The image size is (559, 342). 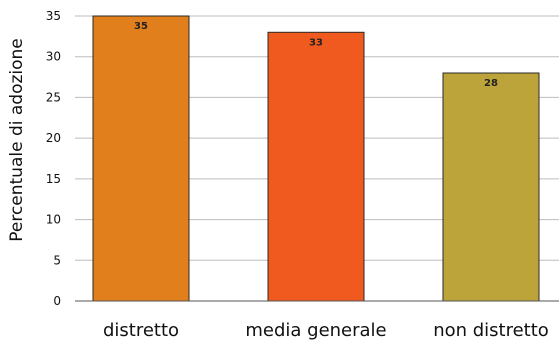 What do you see at coordinates (491, 83) in the screenshot?
I see `data-label: 28` at bounding box center [491, 83].